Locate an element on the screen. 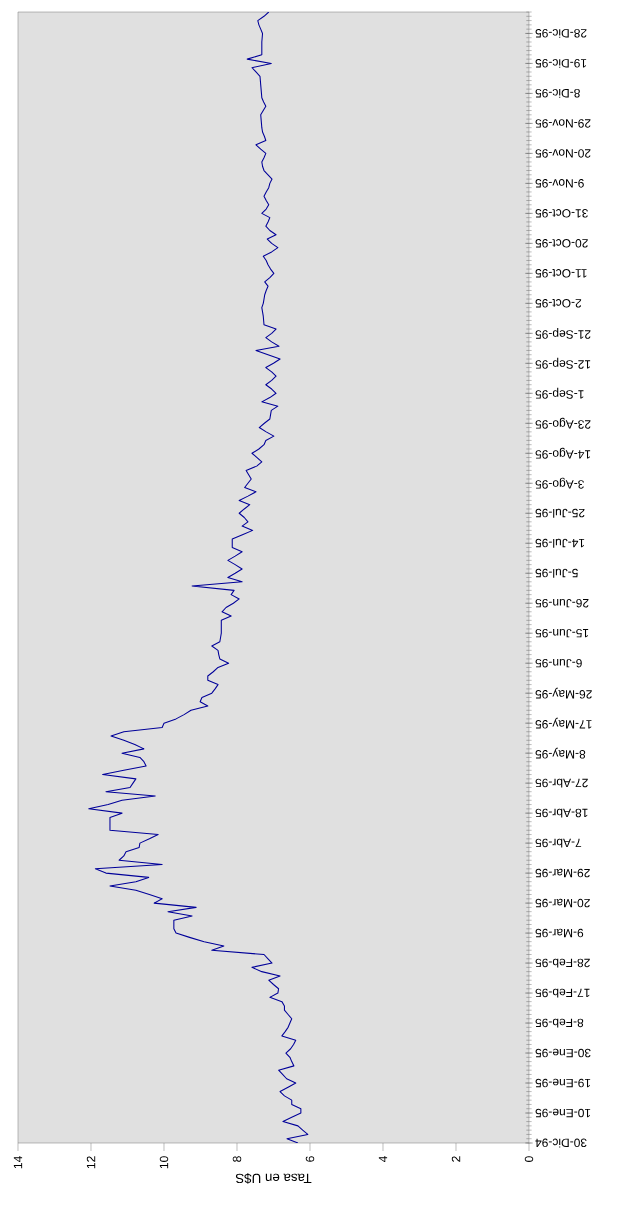 Image resolution: width=620 pixels, height=1225 pixels. x-tick-label: 8 is located at coordinates (237, 1159).